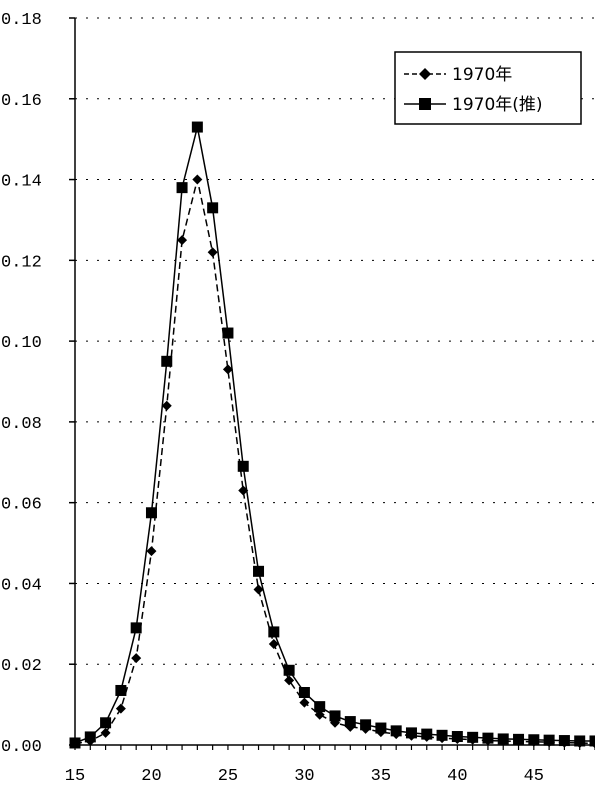  I want to click on legend-entry-2: 1970年(推), so click(473, 105).